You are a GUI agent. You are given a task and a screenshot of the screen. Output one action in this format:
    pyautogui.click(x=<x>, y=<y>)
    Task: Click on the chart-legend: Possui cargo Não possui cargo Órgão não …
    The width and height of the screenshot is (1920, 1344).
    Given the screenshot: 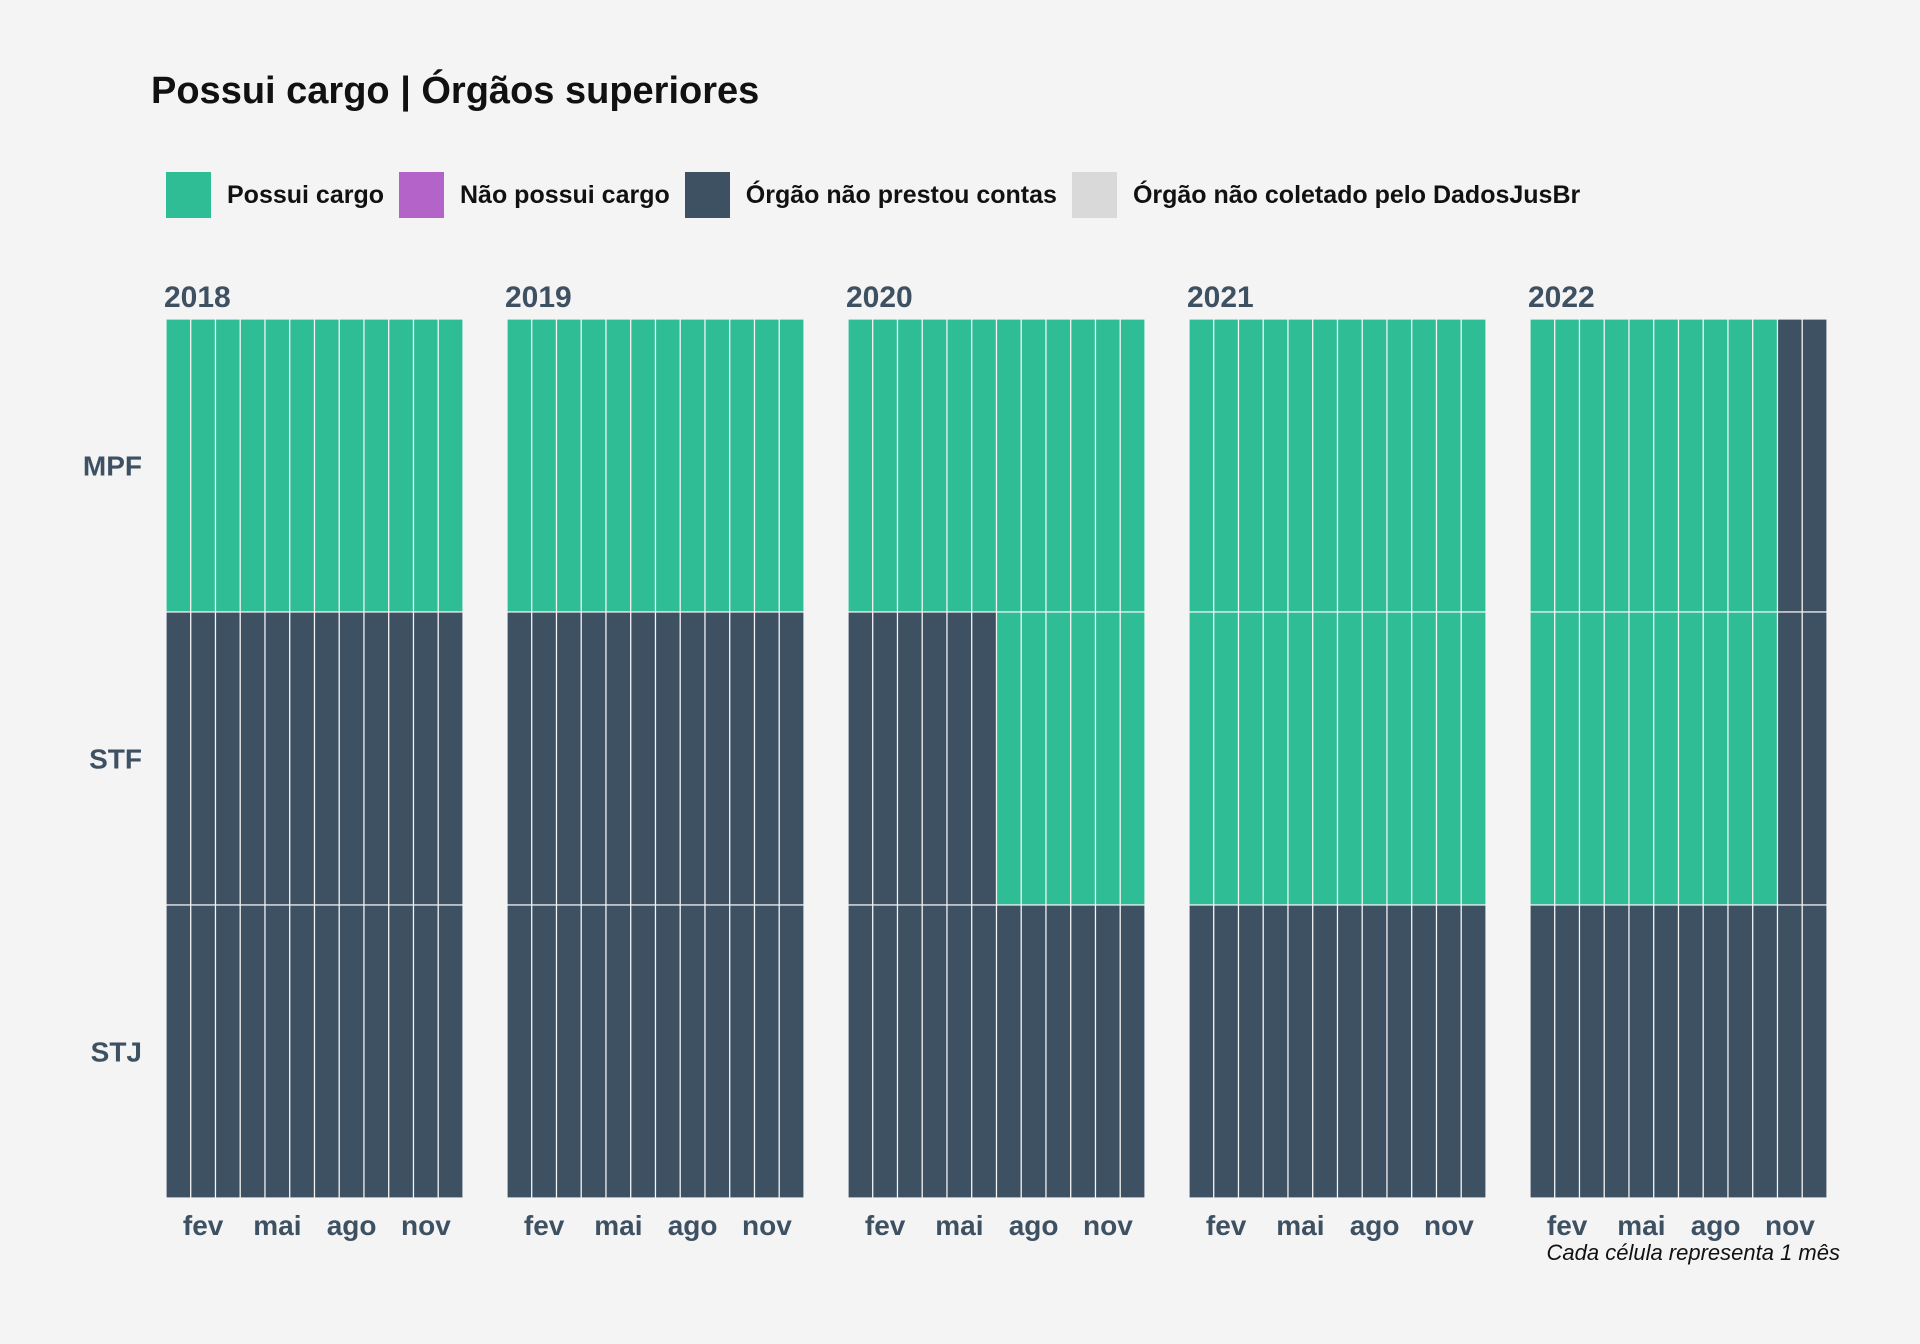 What is the action you would take?
    pyautogui.click(x=880, y=195)
    